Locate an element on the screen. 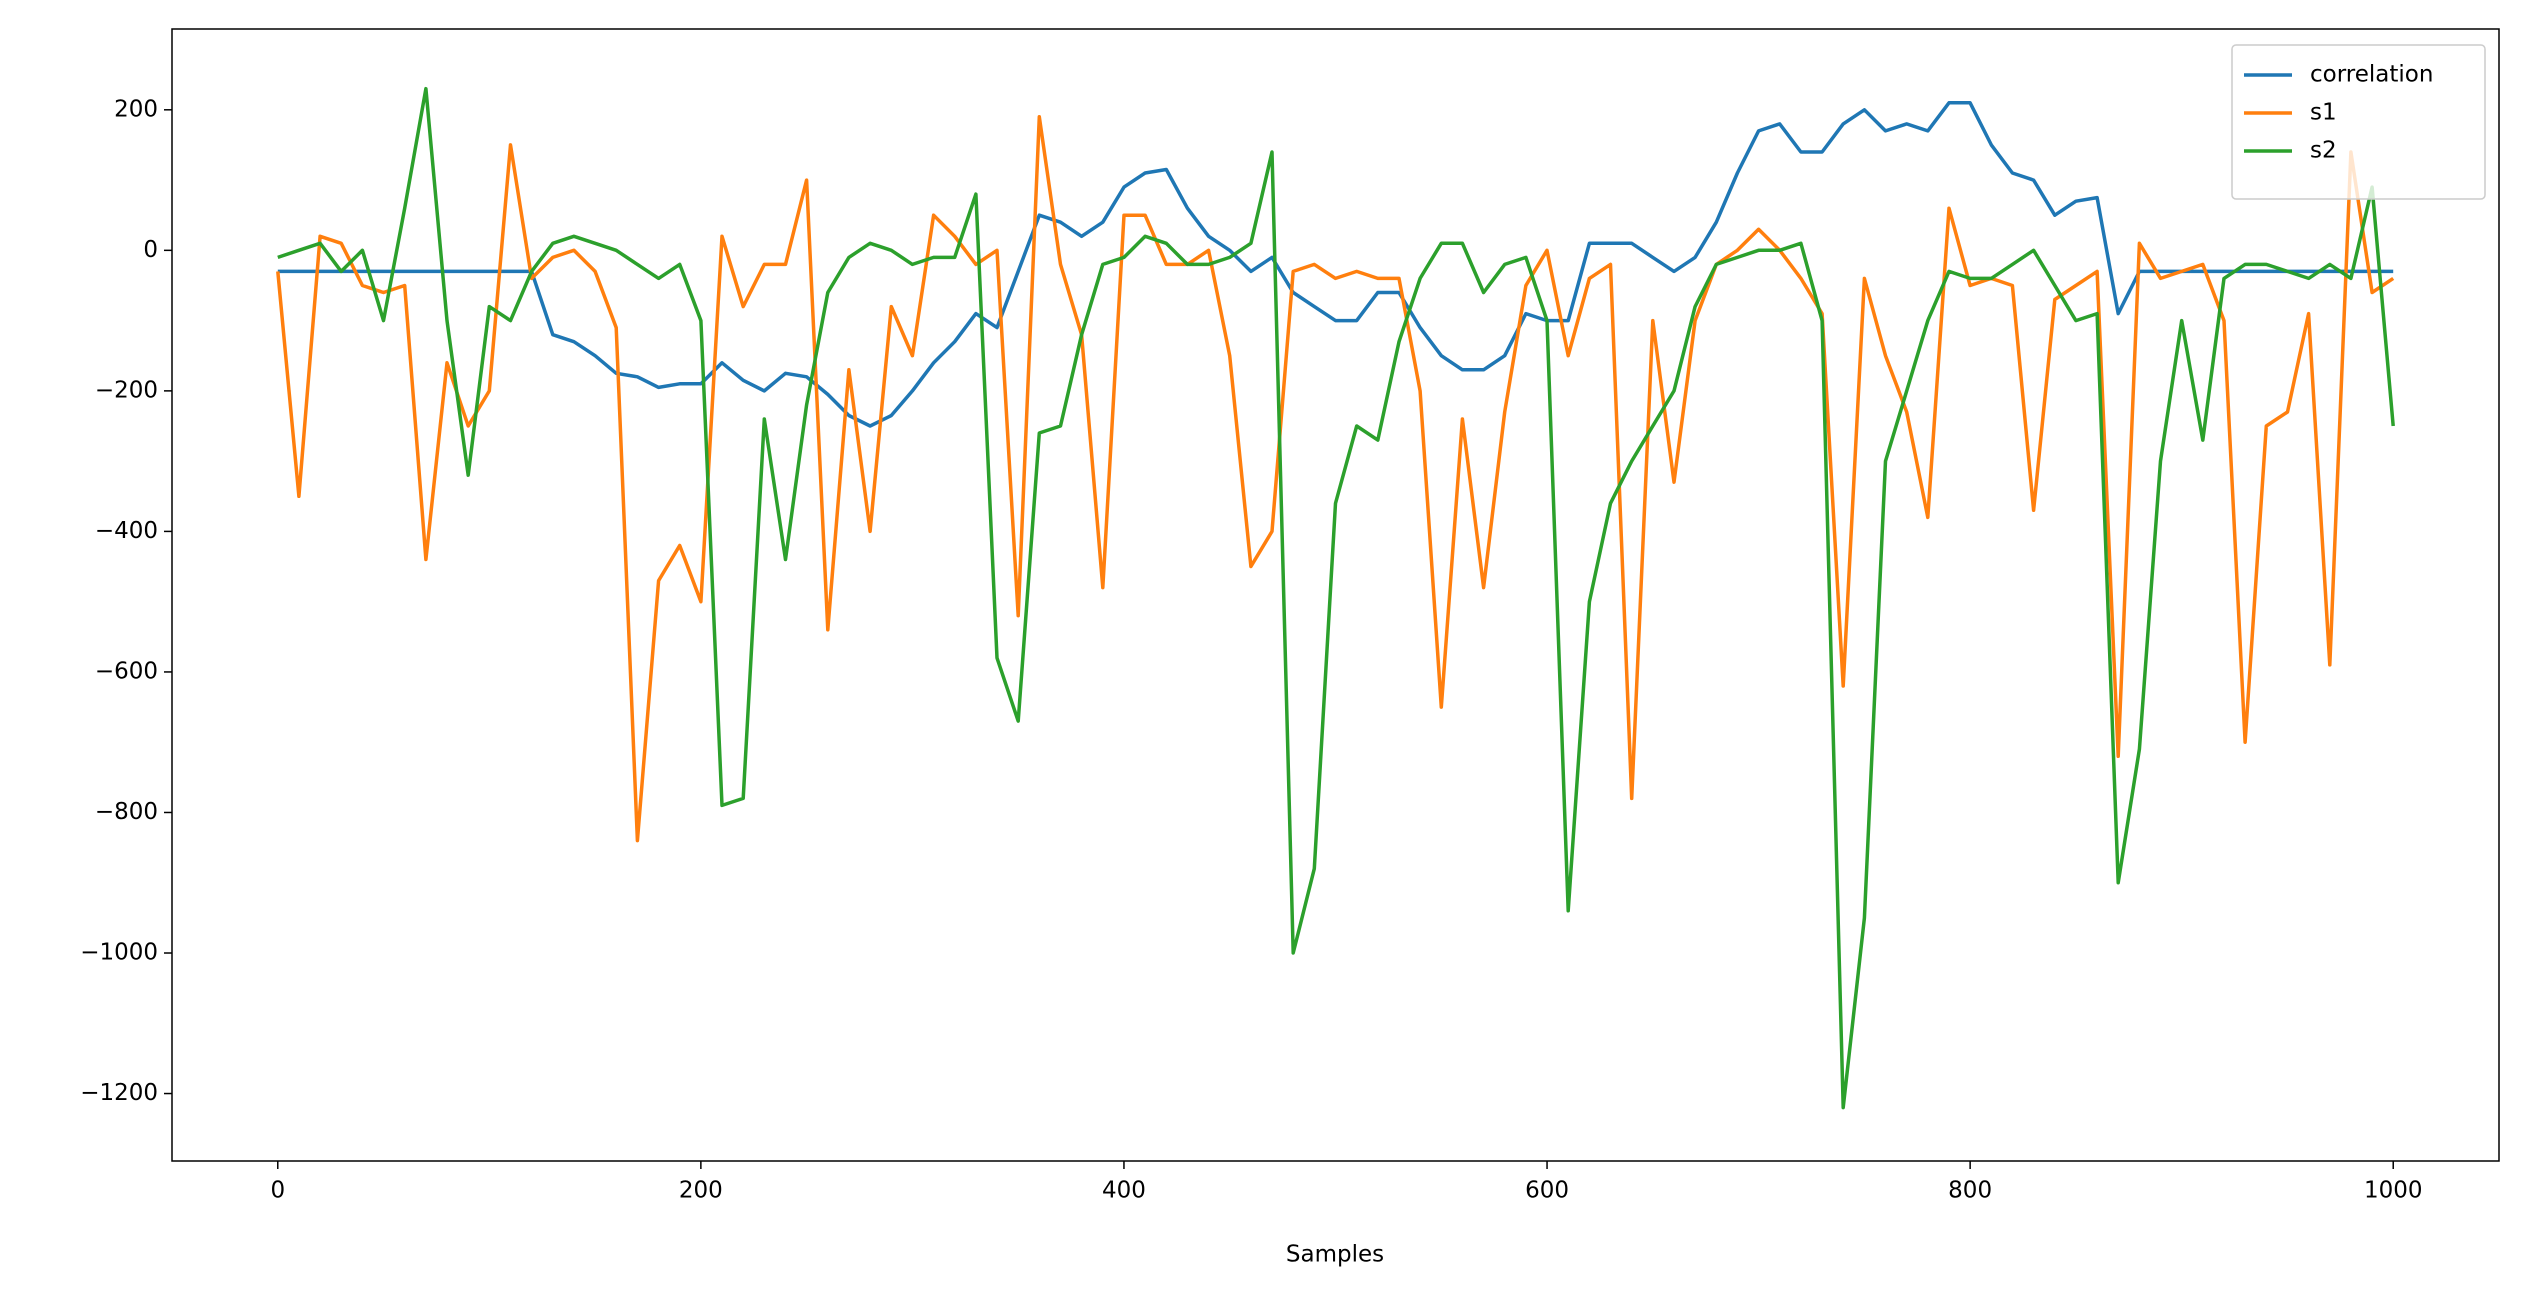 This screenshot has width=2527, height=1304. x-tick-label: 1000 is located at coordinates (2393, 1191).